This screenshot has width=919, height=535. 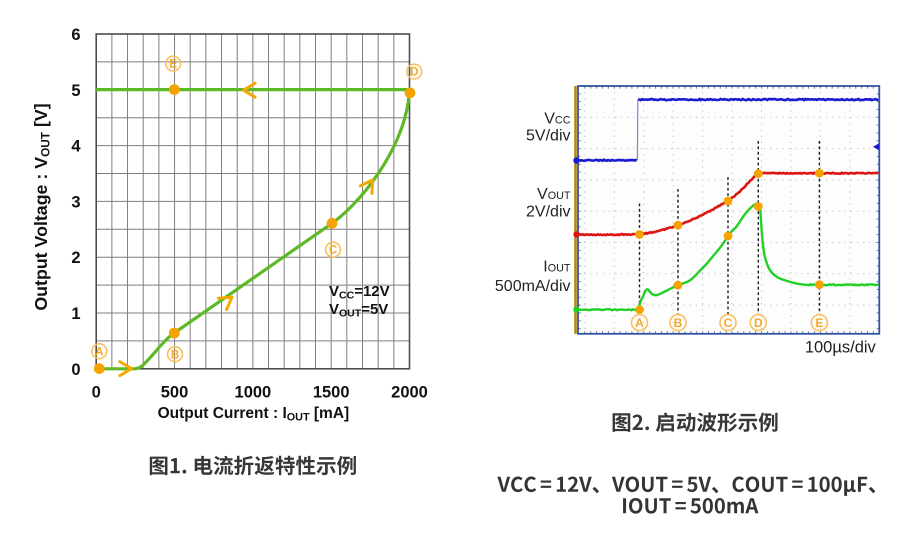 I want to click on svg-text: 6, so click(x=75, y=35).